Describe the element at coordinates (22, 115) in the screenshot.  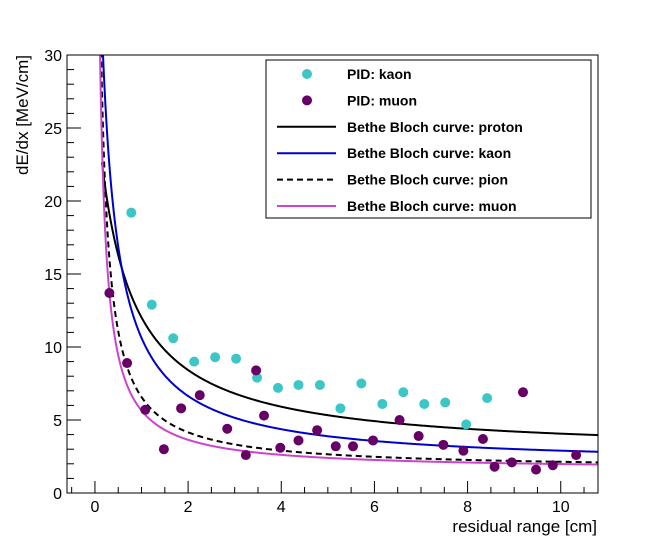
I see `y-axis-title: dE/dx [MeV/cm]` at that location.